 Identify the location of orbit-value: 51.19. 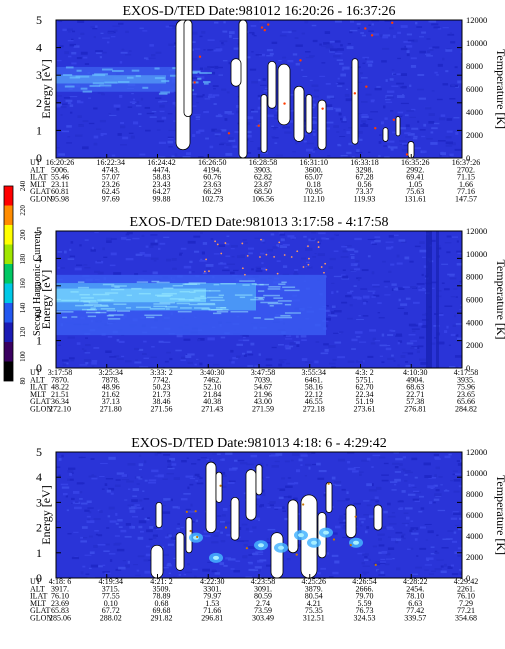
(365, 401).